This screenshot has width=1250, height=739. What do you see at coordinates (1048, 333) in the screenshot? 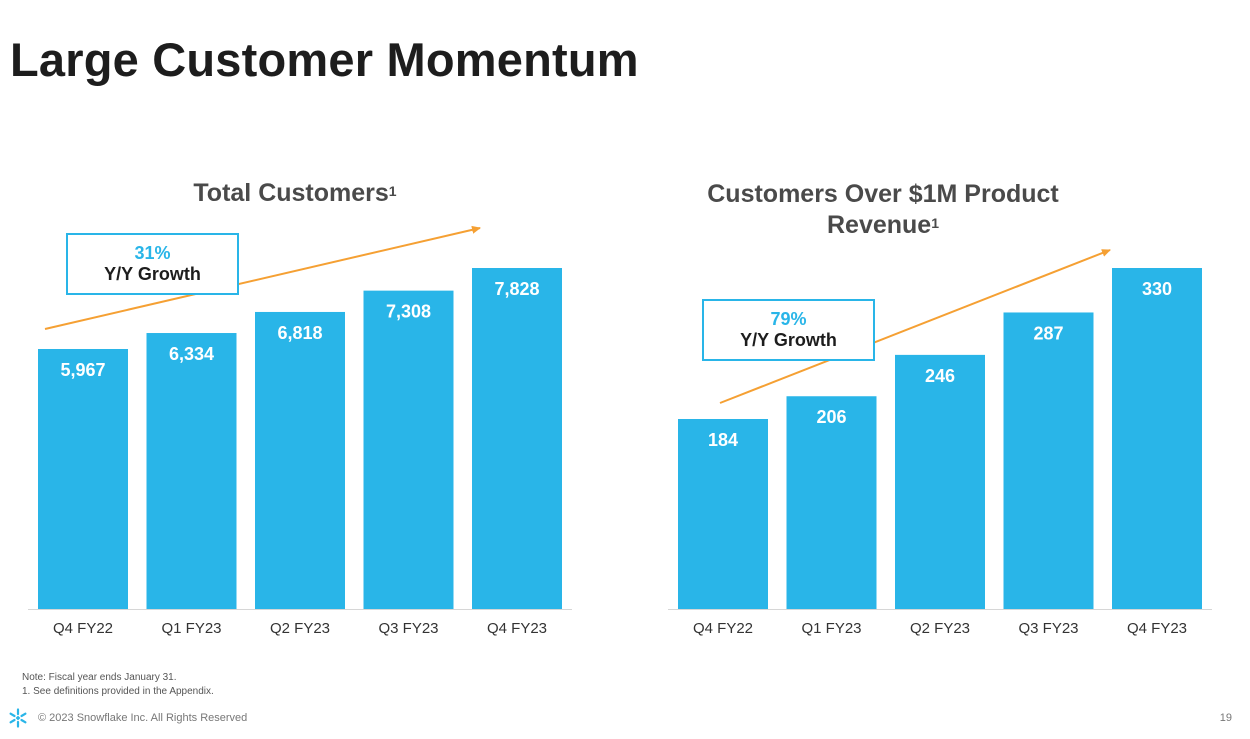
I see `bar-value-label: 287` at bounding box center [1048, 333].